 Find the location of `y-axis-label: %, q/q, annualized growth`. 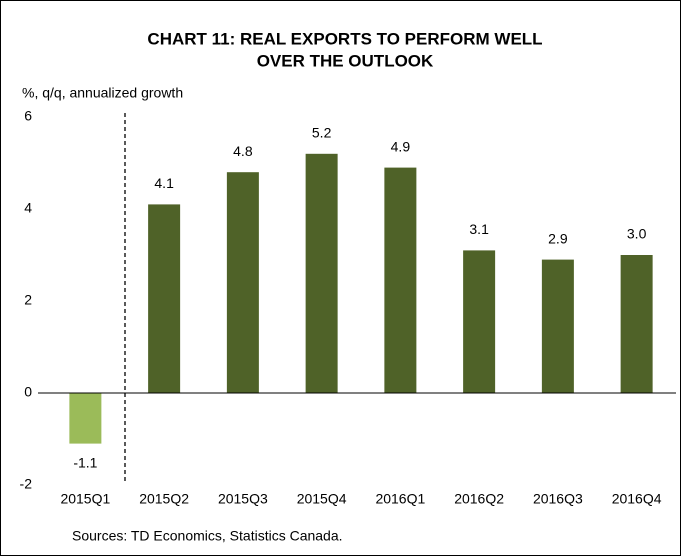

y-axis-label: %, q/q, annualized growth is located at coordinates (102, 93).